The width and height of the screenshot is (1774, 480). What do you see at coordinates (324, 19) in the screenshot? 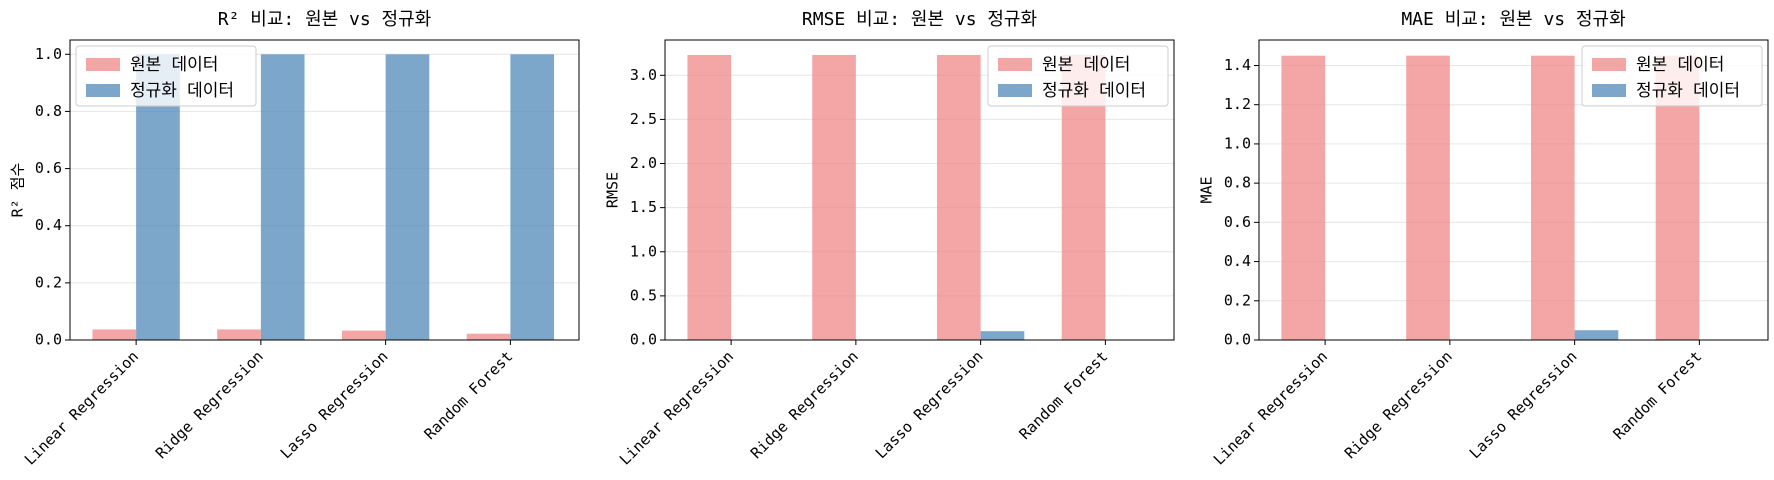
I see `chart-title: R² 비교: 원본 vs 정규화` at bounding box center [324, 19].